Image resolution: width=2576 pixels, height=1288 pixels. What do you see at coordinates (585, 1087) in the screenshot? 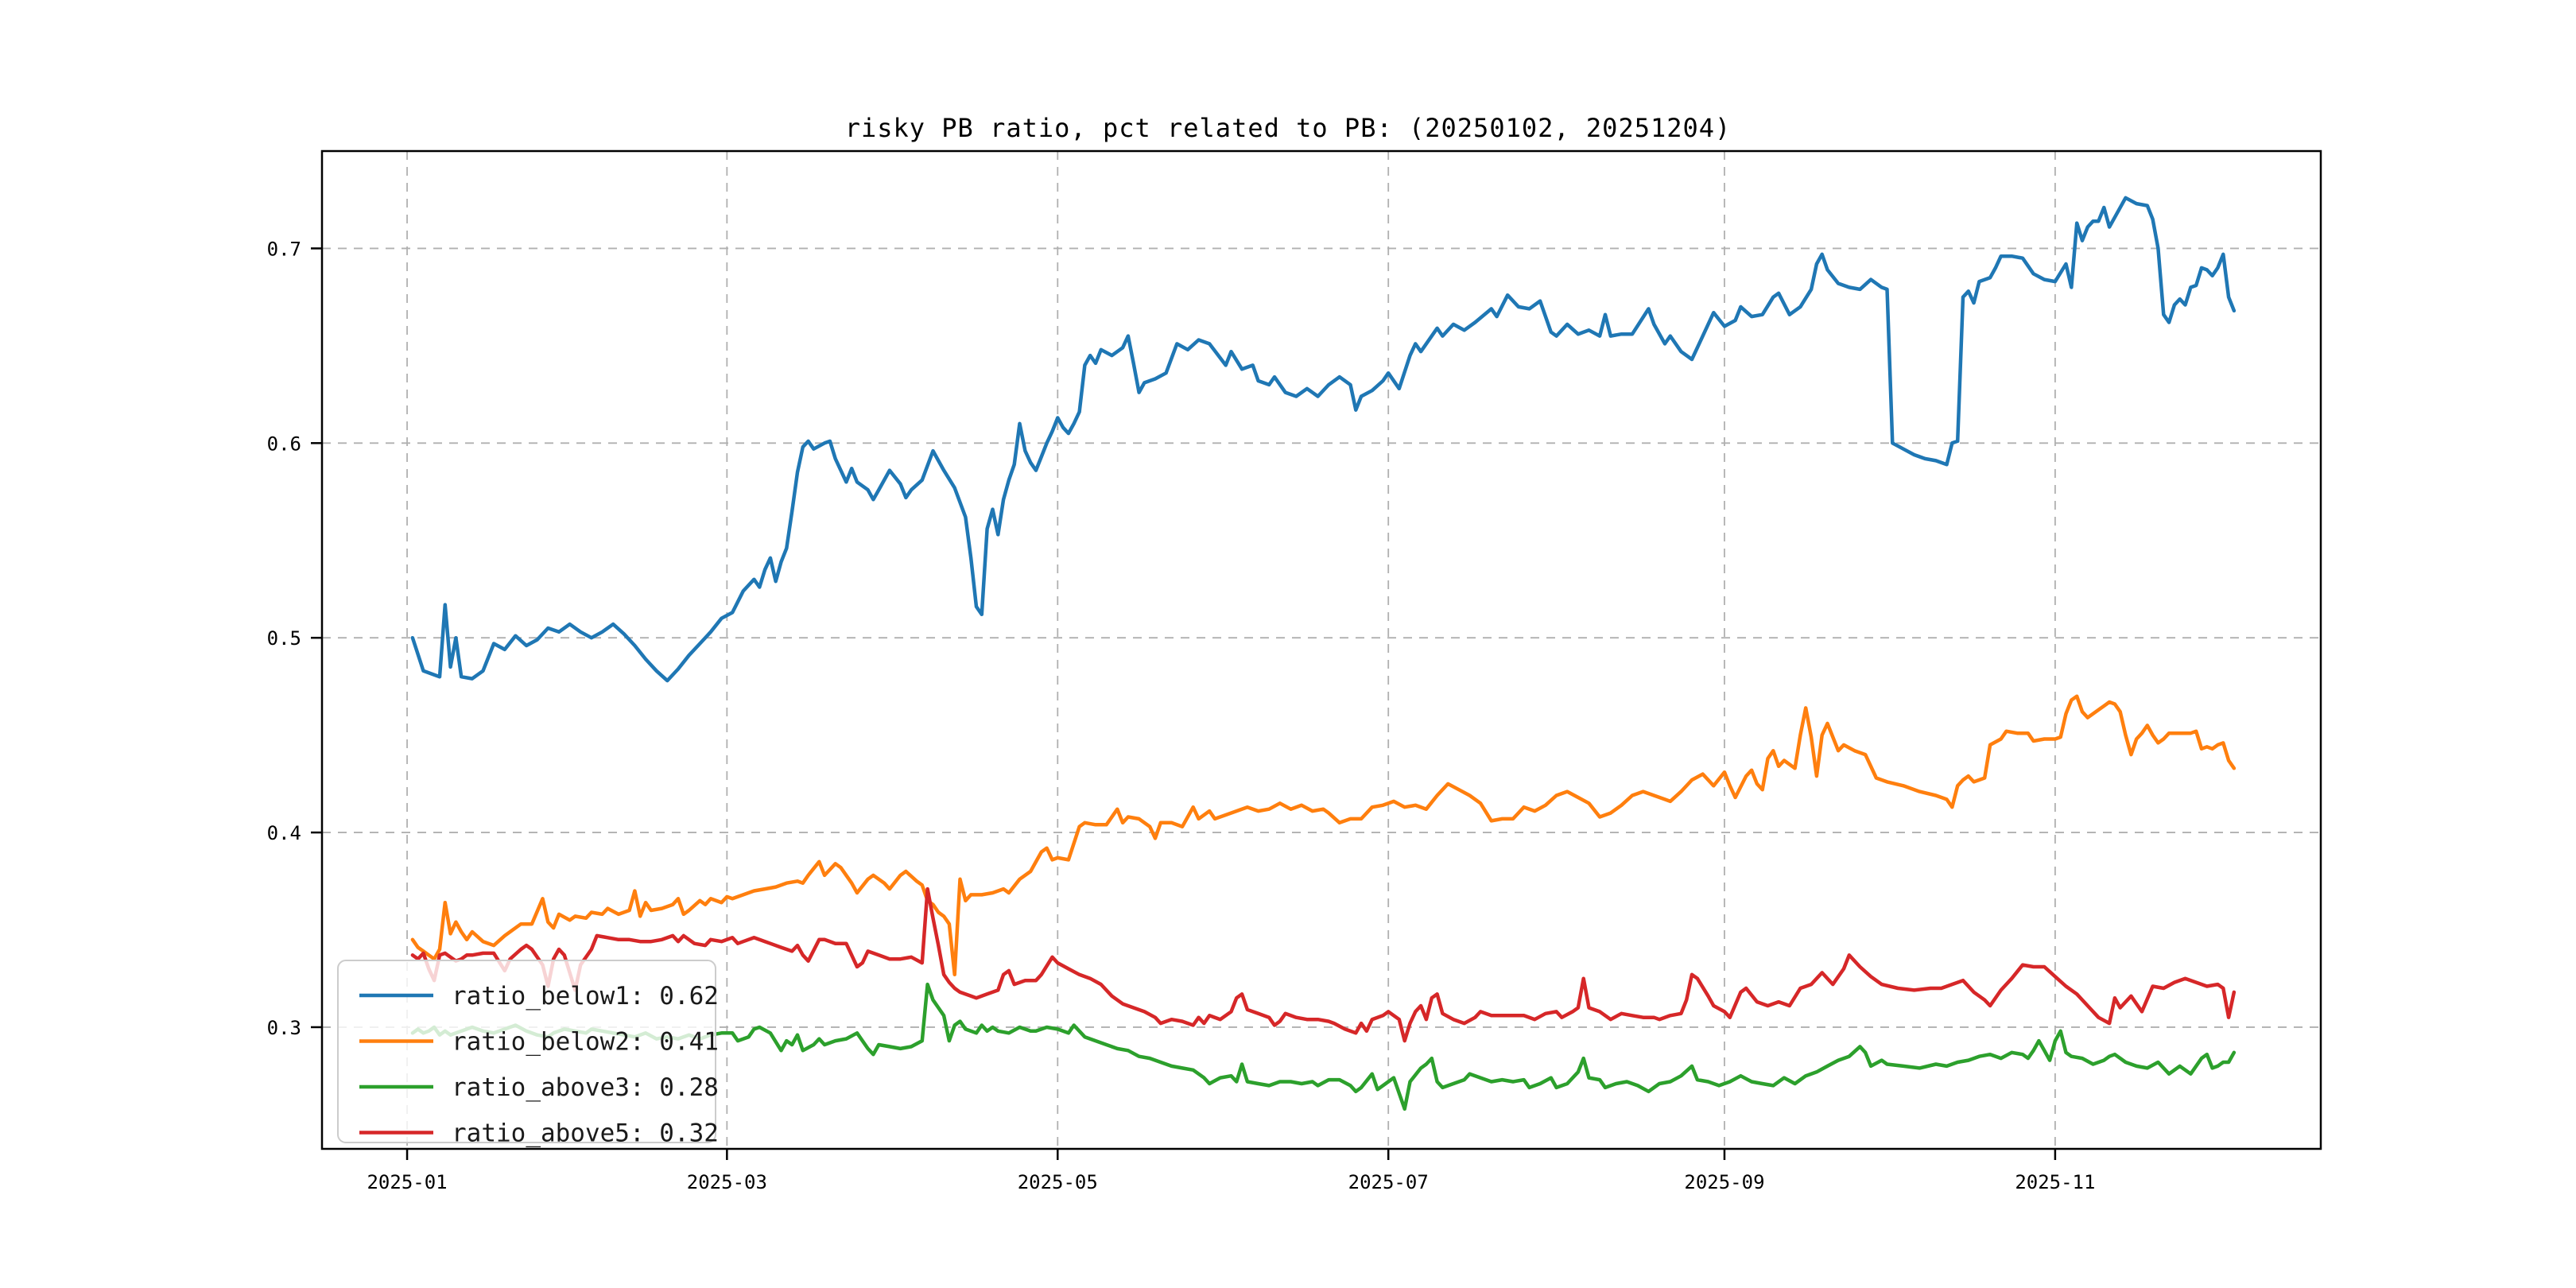
I see `legend-label-ratio_above3: ratio_above3: 0.28` at bounding box center [585, 1087].